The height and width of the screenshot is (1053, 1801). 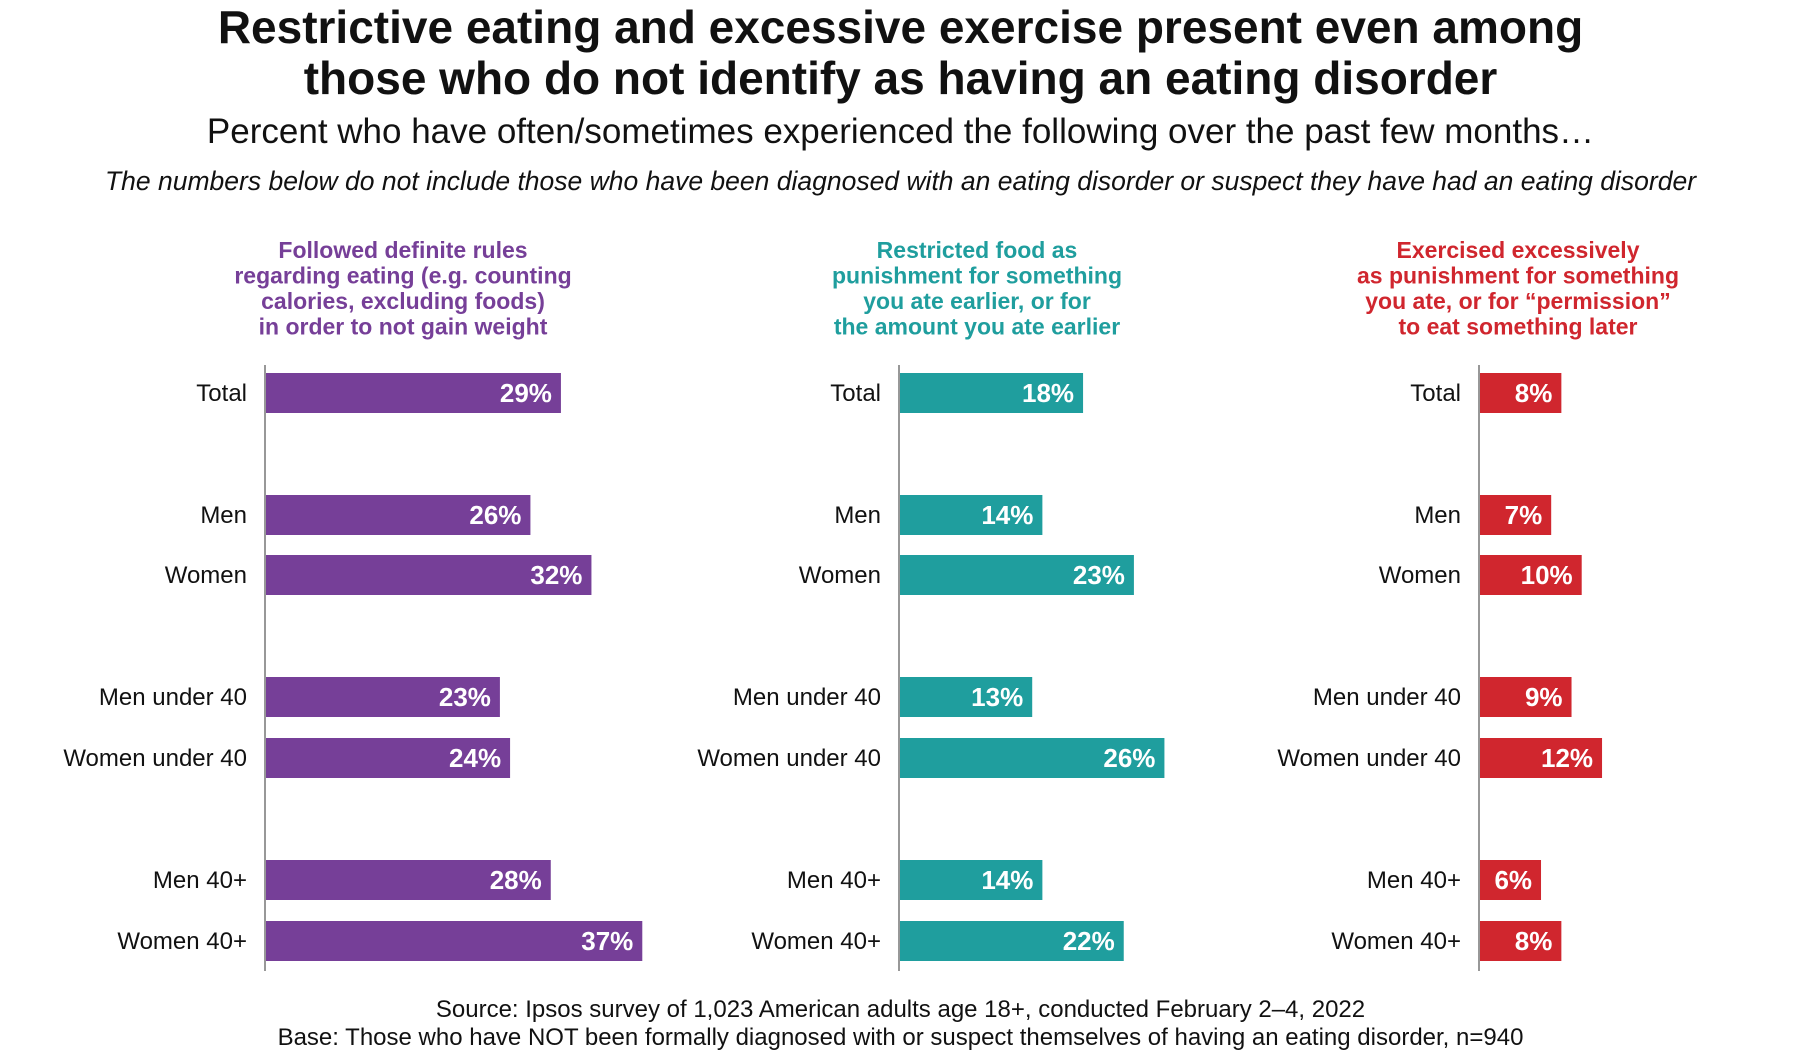 I want to click on data-label: 12%, so click(x=1567, y=758).